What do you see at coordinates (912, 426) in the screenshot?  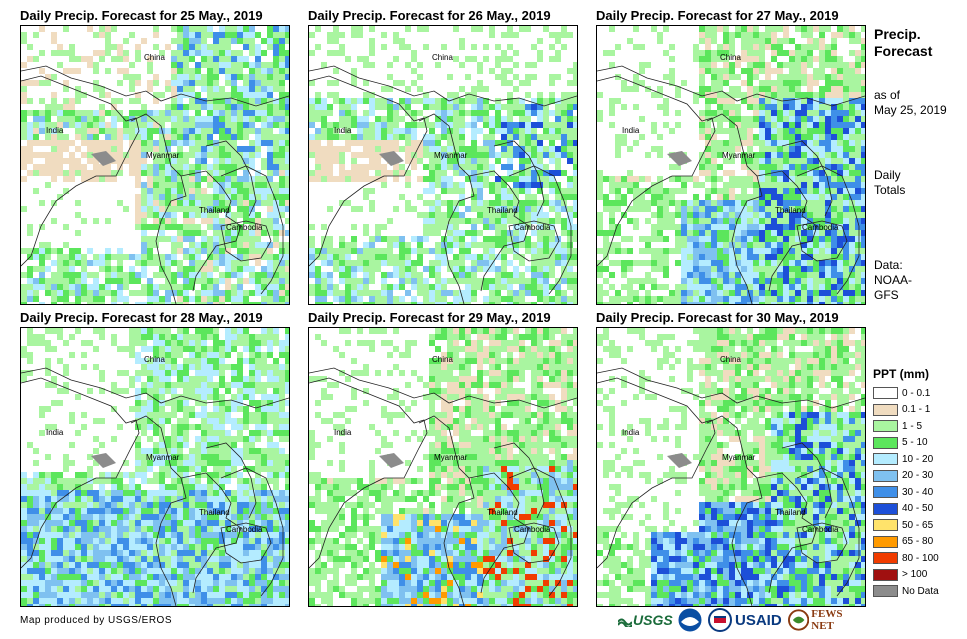 I see `legend-label: 1 - 5` at bounding box center [912, 426].